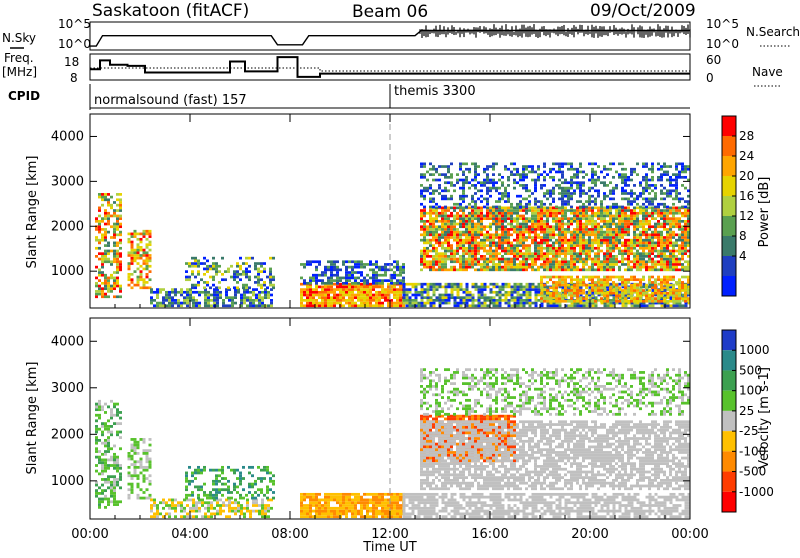  What do you see at coordinates (729, 126) in the screenshot?
I see `power-colorbar-swatch` at bounding box center [729, 126].